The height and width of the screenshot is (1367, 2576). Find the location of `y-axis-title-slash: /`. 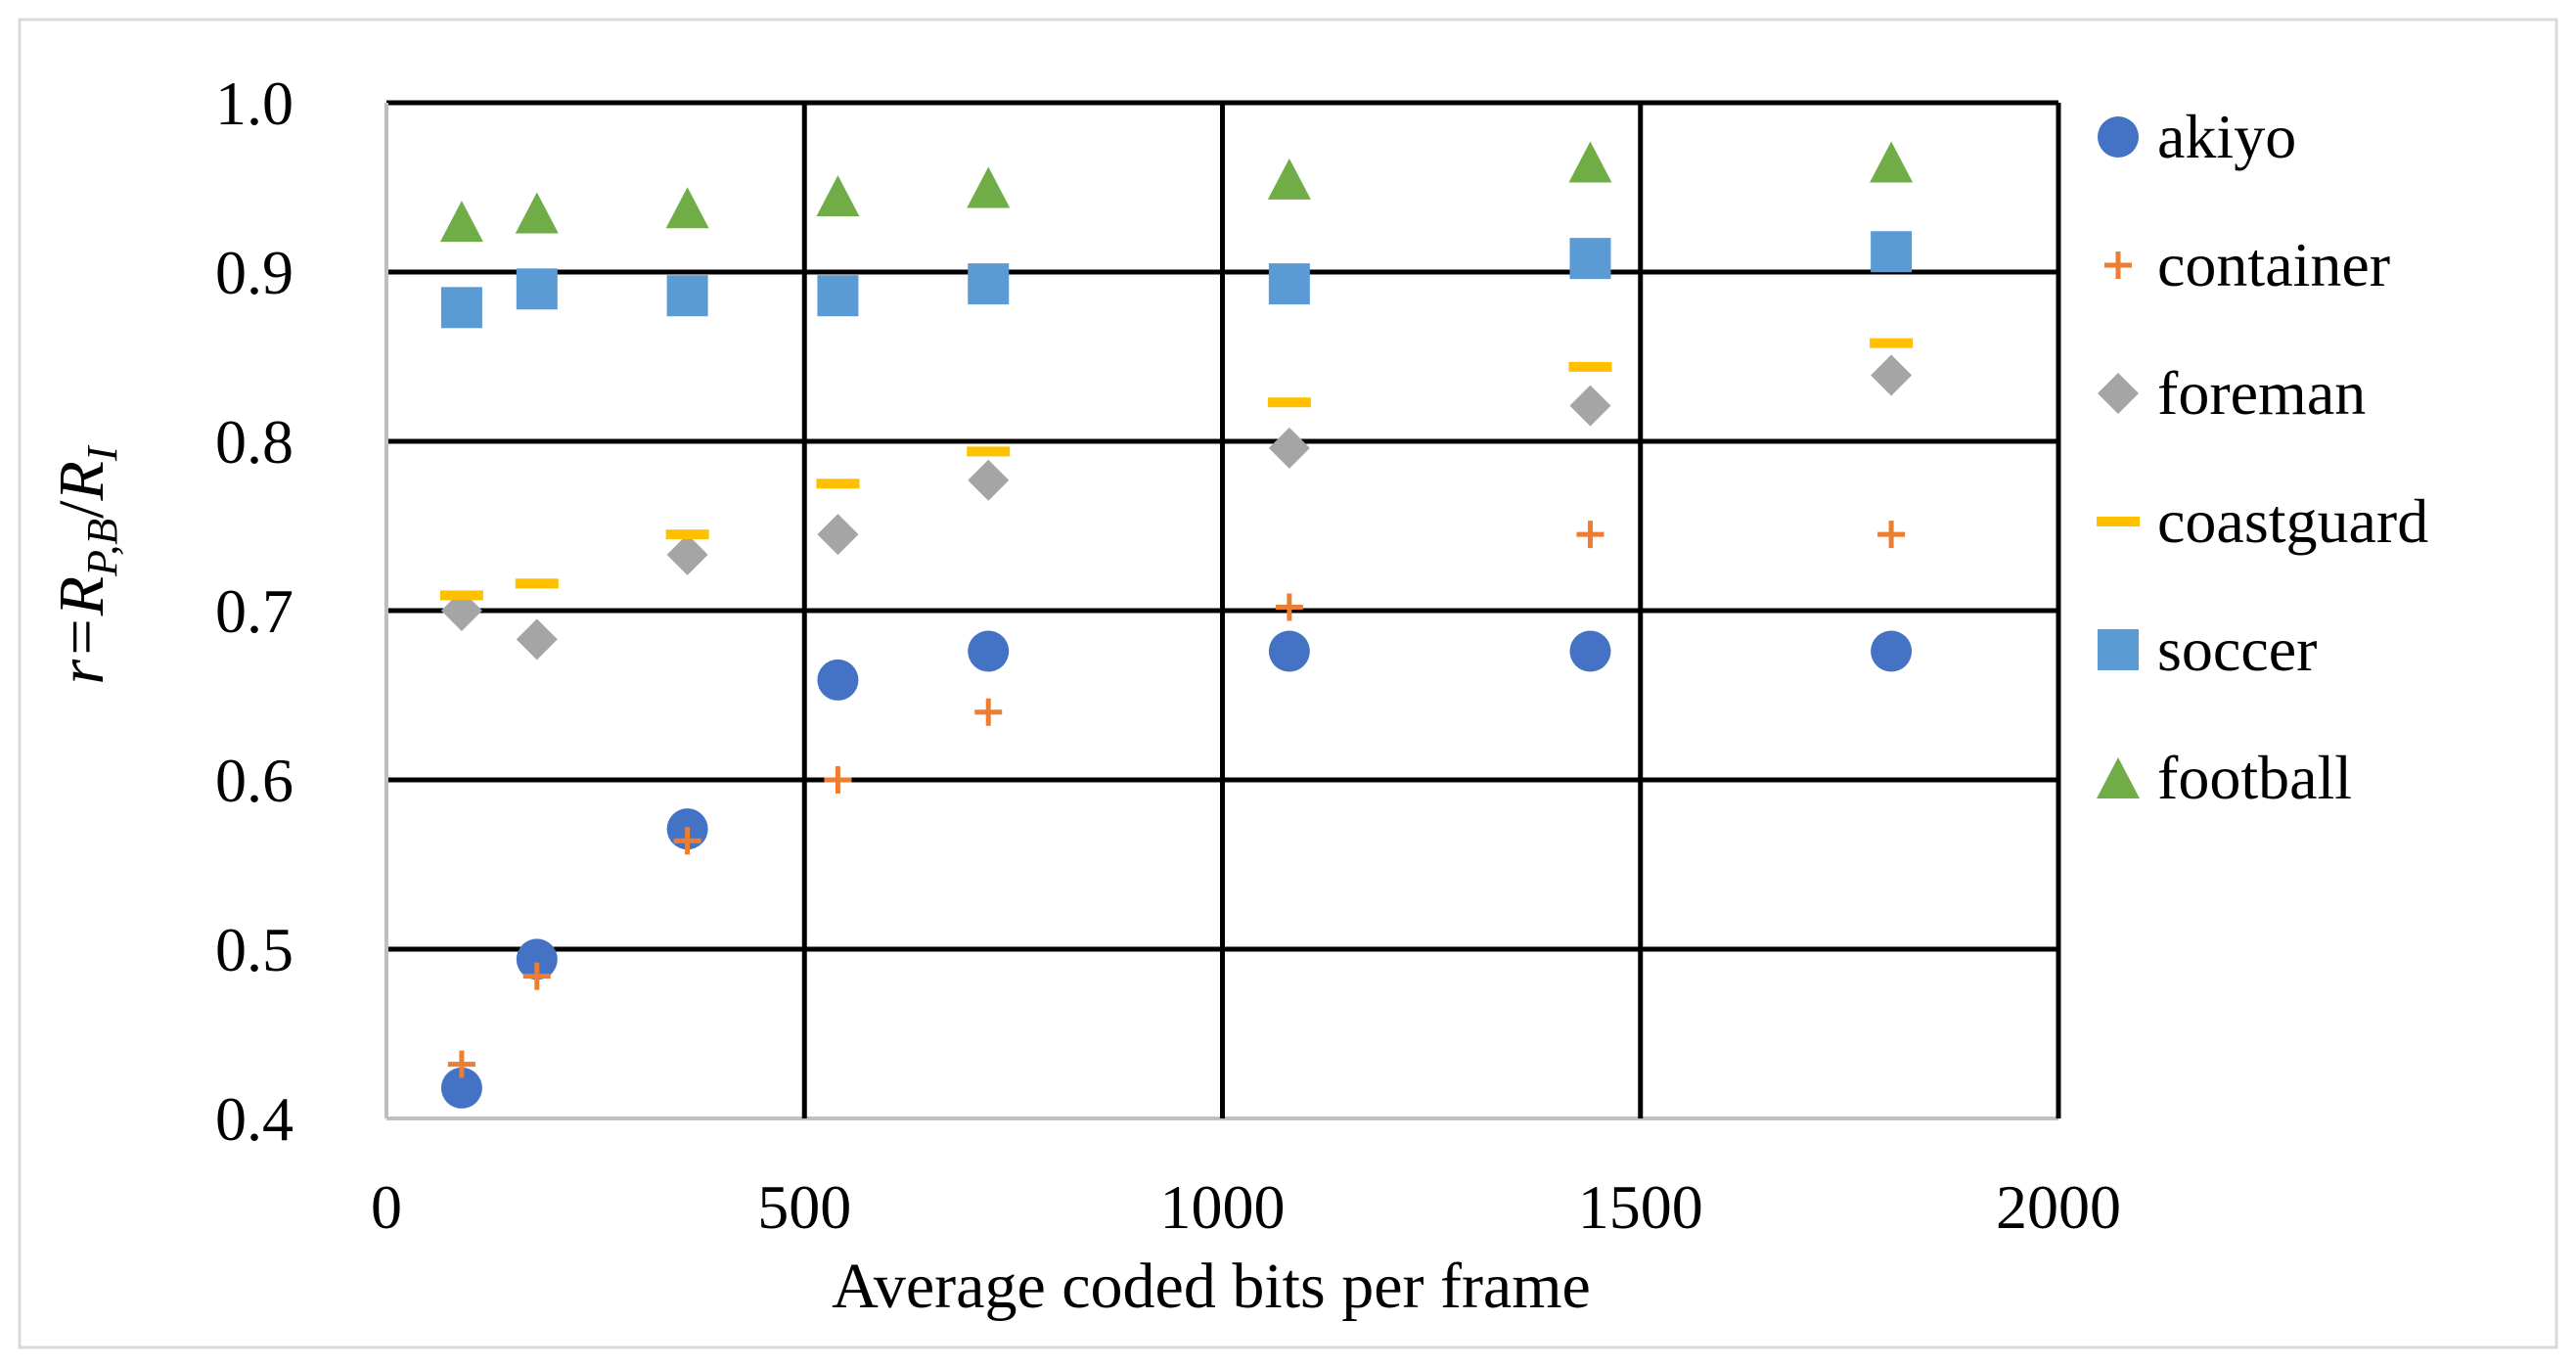

y-axis-title-slash: / is located at coordinates (81, 509).